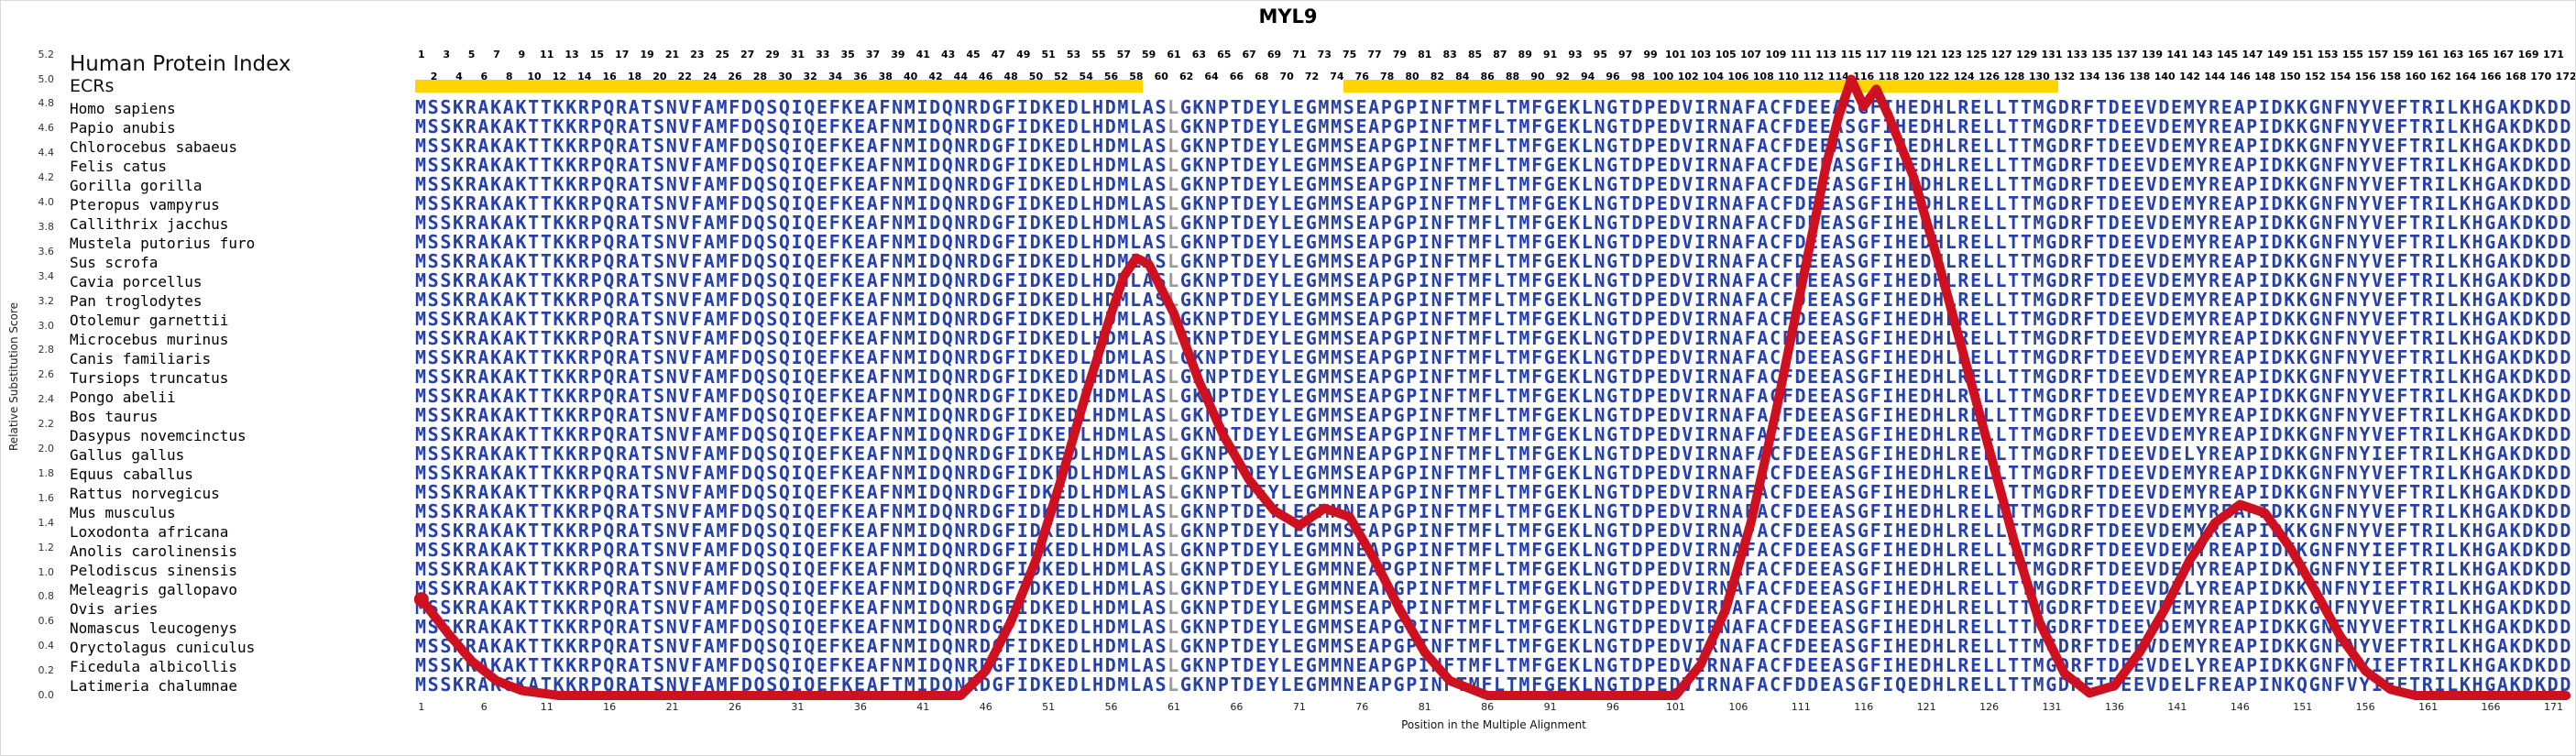 The image size is (2576, 756). I want to click on species-name: Pan troglodytes, so click(136, 301).